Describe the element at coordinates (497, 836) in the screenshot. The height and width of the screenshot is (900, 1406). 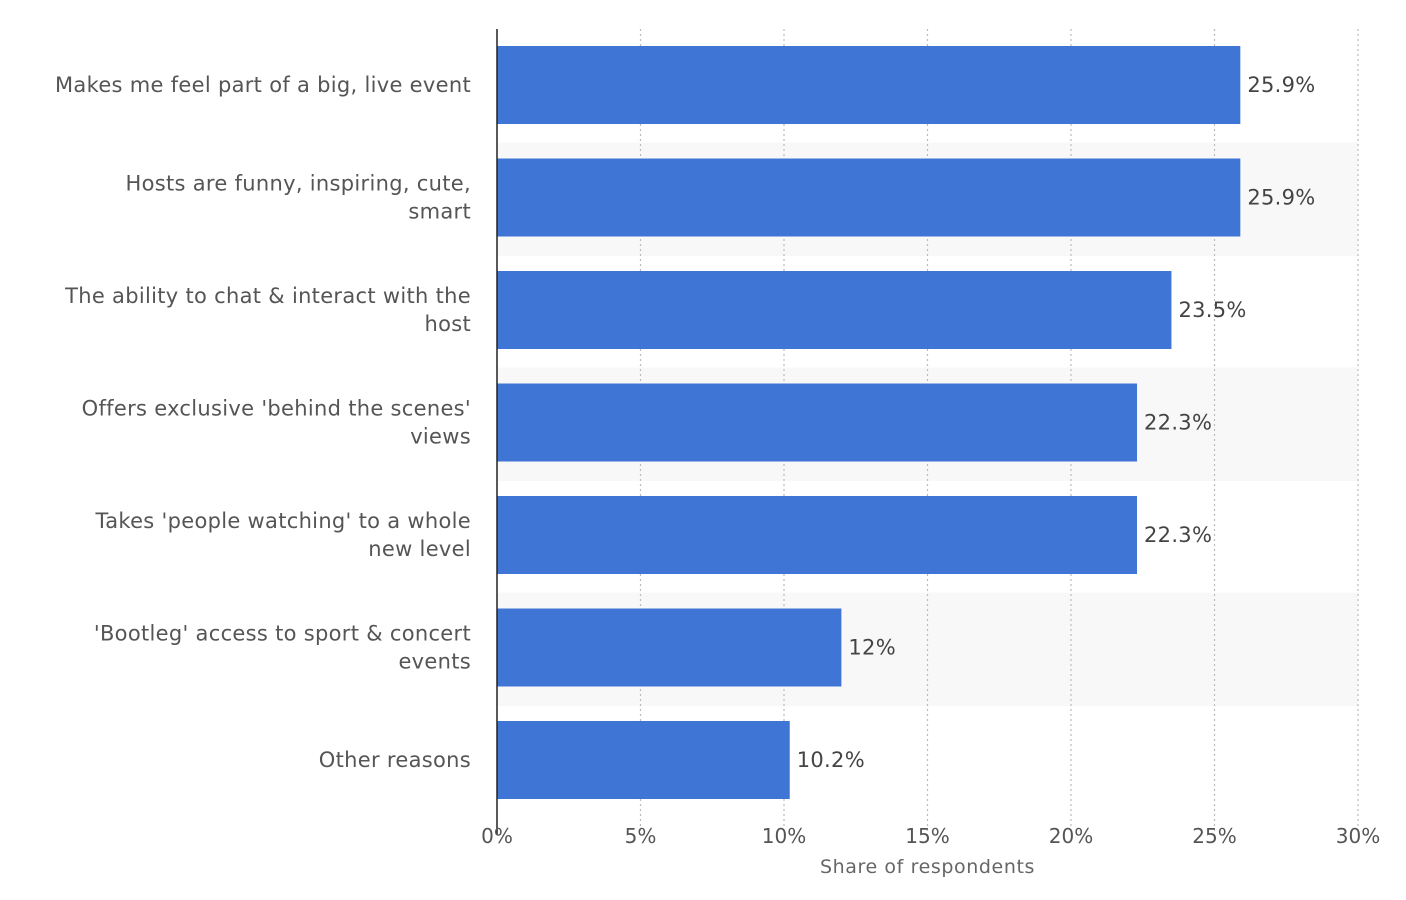
I see `x-tick-label: 0%` at that location.